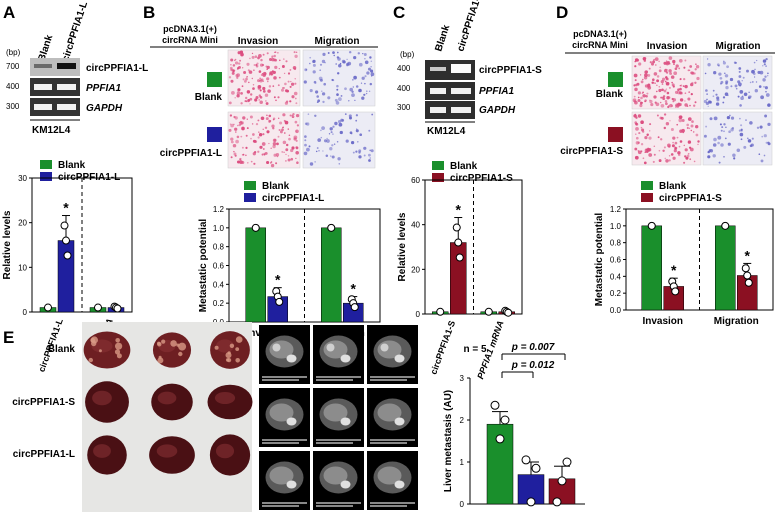  I want to click on lane-label-circ-l: circPPFIA1-L, so click(75, 31).